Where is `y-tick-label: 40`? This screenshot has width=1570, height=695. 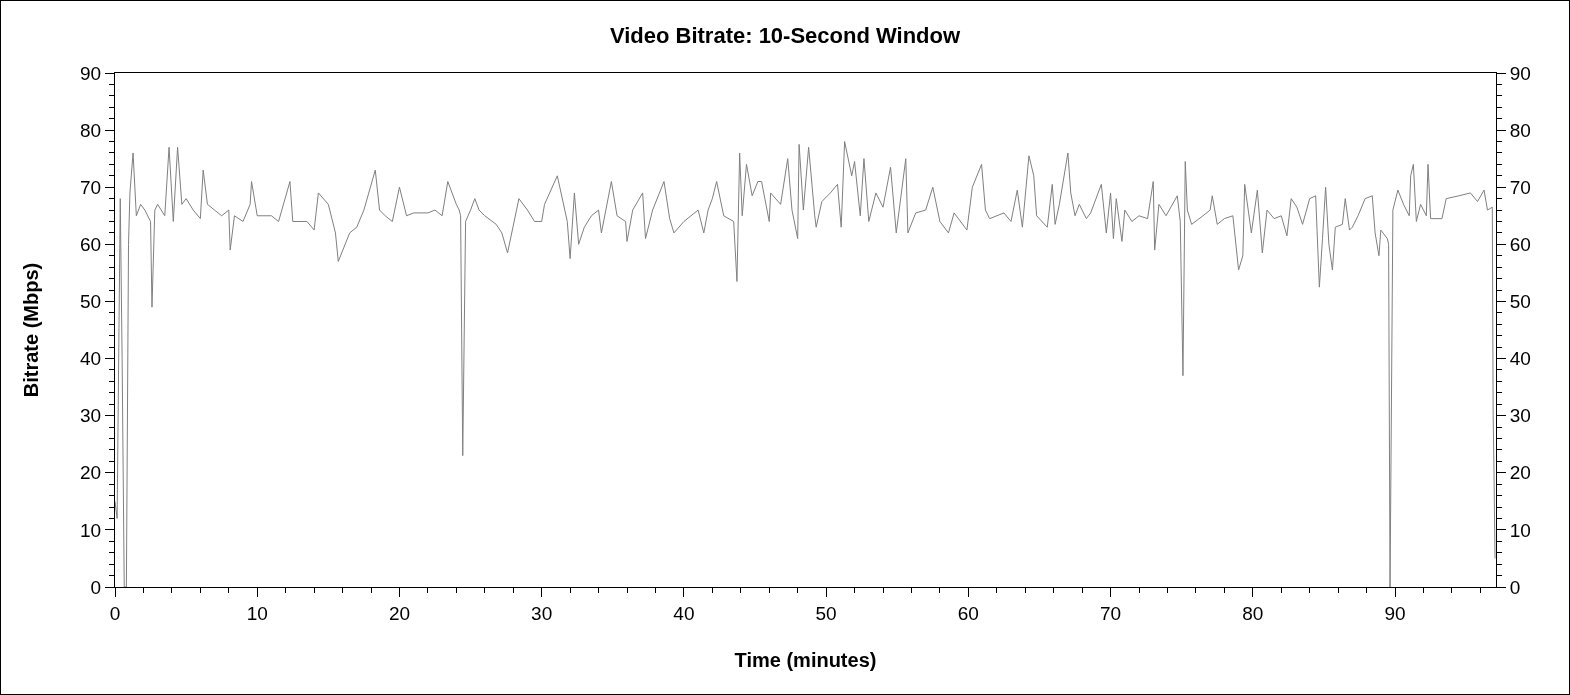
y-tick-label: 40 is located at coordinates (91, 359).